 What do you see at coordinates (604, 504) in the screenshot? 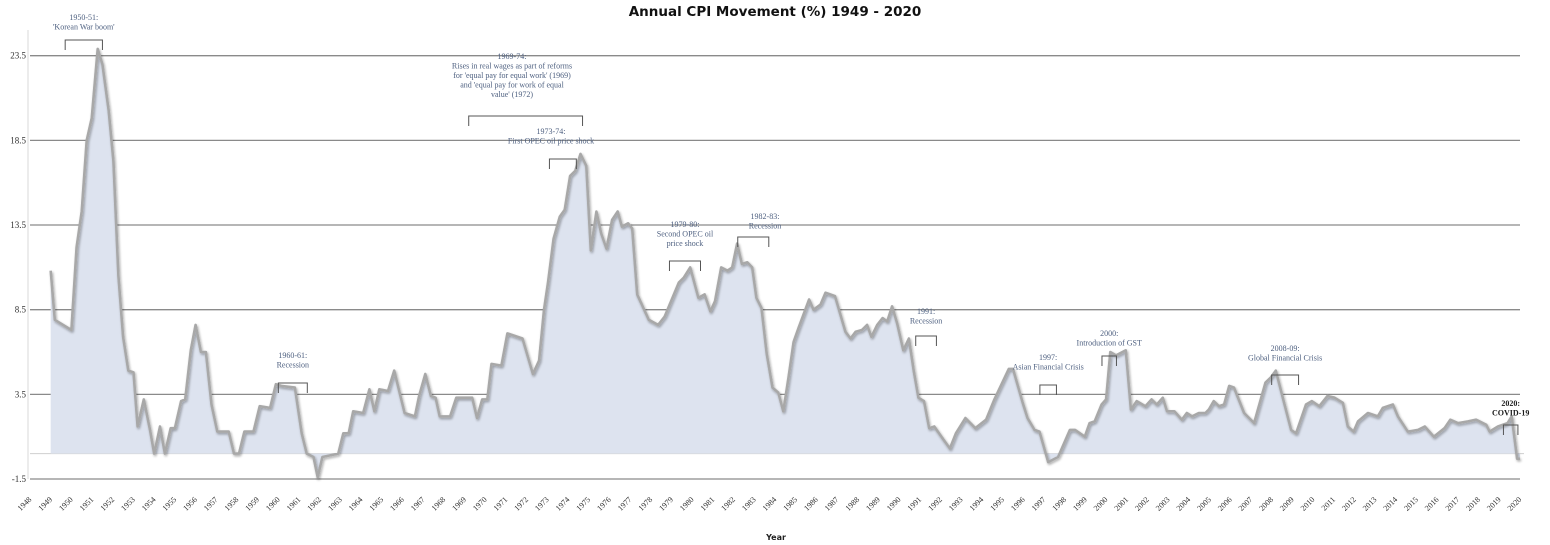
I see `x-tick-label: 1976` at bounding box center [604, 504].